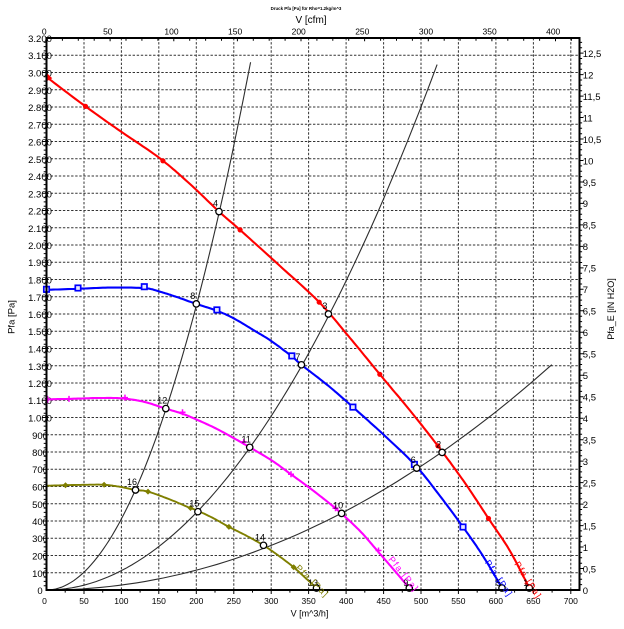  I want to click on svg-text: 2.100, so click(40, 229).